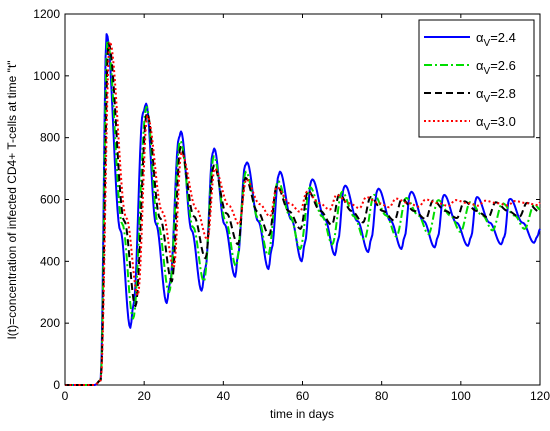 Image resolution: width=550 pixels, height=431 pixels. What do you see at coordinates (46, 76) in the screenshot?
I see `y-tick-label: 1000` at bounding box center [46, 76].